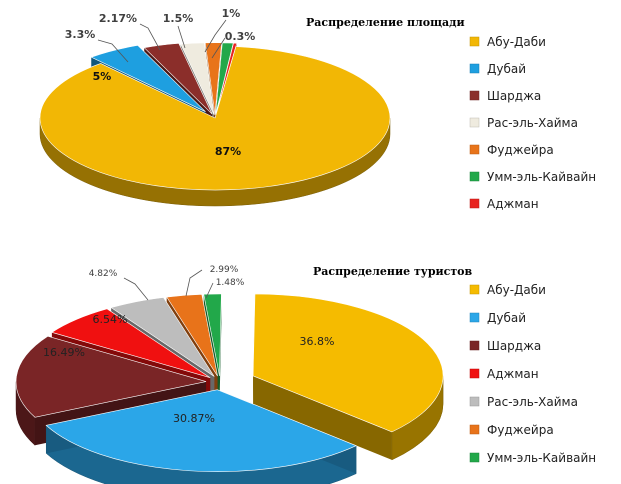  Describe the element at coordinates (110, 319) in the screenshot. I see `data-label: 6.54%` at that location.